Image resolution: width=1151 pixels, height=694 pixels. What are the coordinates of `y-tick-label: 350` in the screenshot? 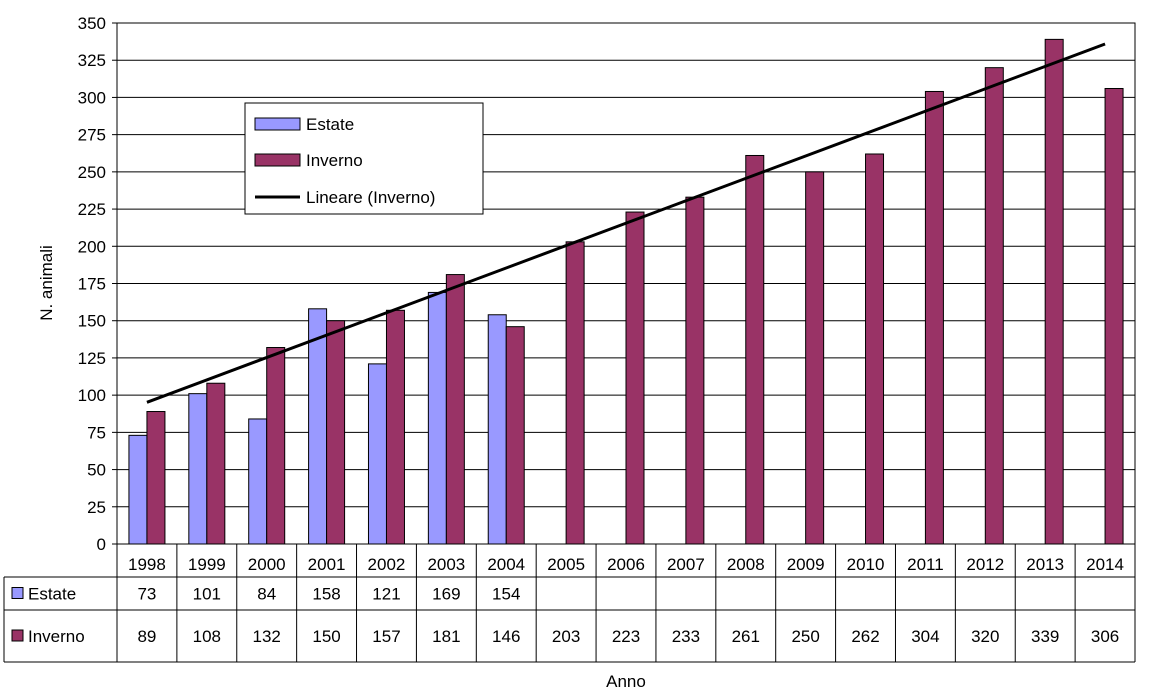 It's located at (92, 23).